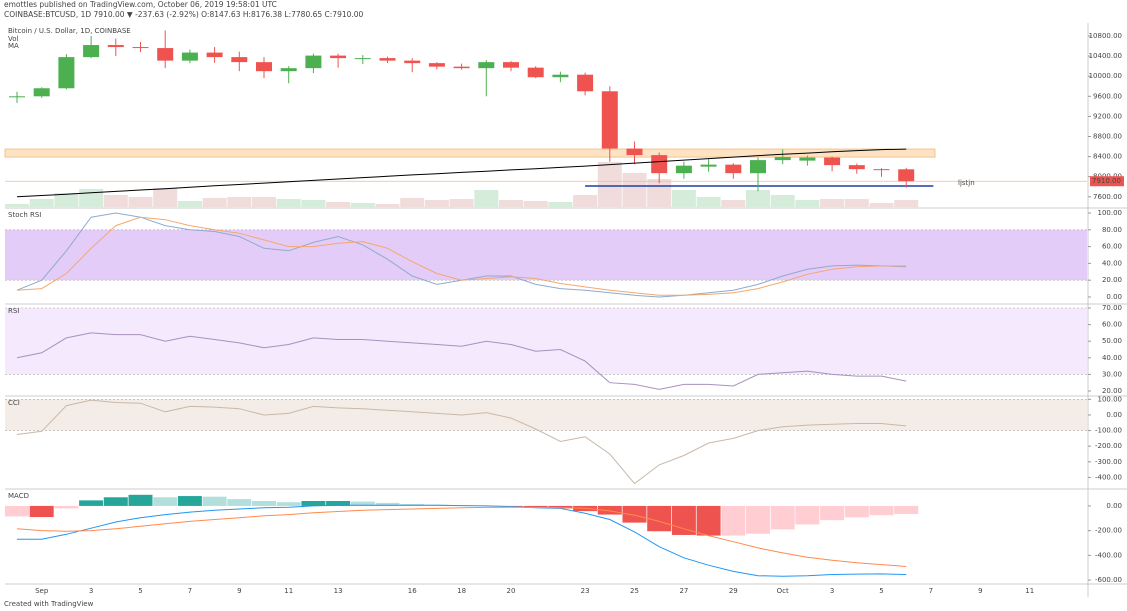  I want to click on y-tick-label: 40.00, so click(1112, 263).